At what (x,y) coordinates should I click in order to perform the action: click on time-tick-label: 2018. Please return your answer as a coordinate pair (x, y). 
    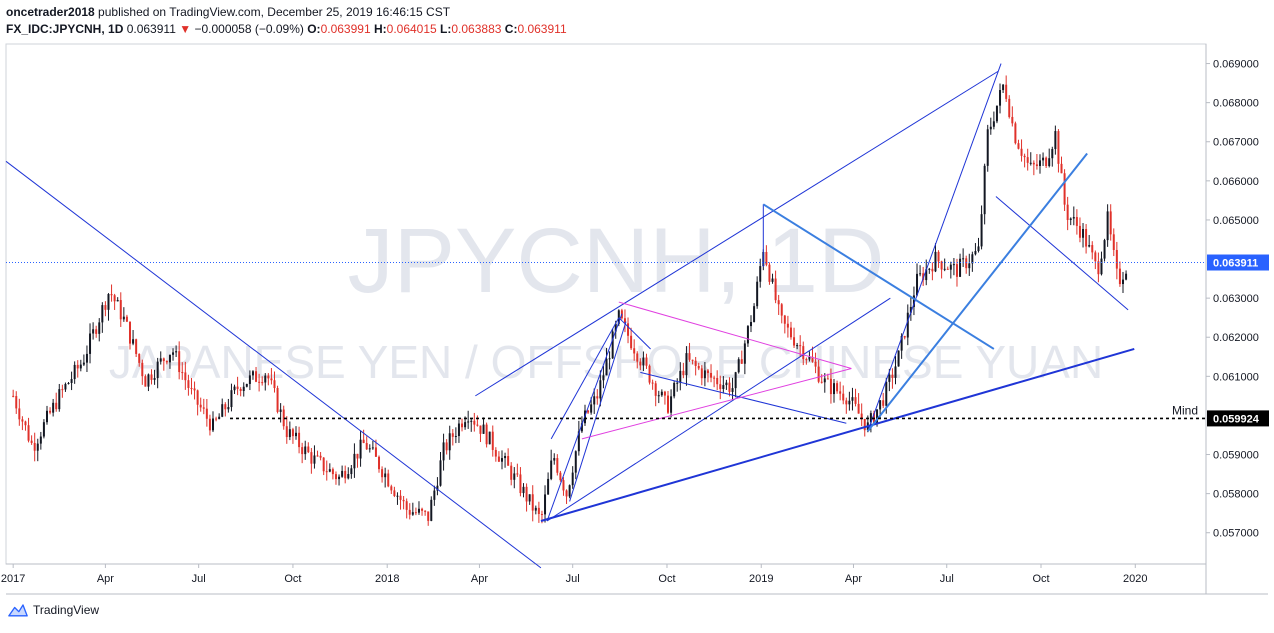
    Looking at the image, I should click on (387, 579).